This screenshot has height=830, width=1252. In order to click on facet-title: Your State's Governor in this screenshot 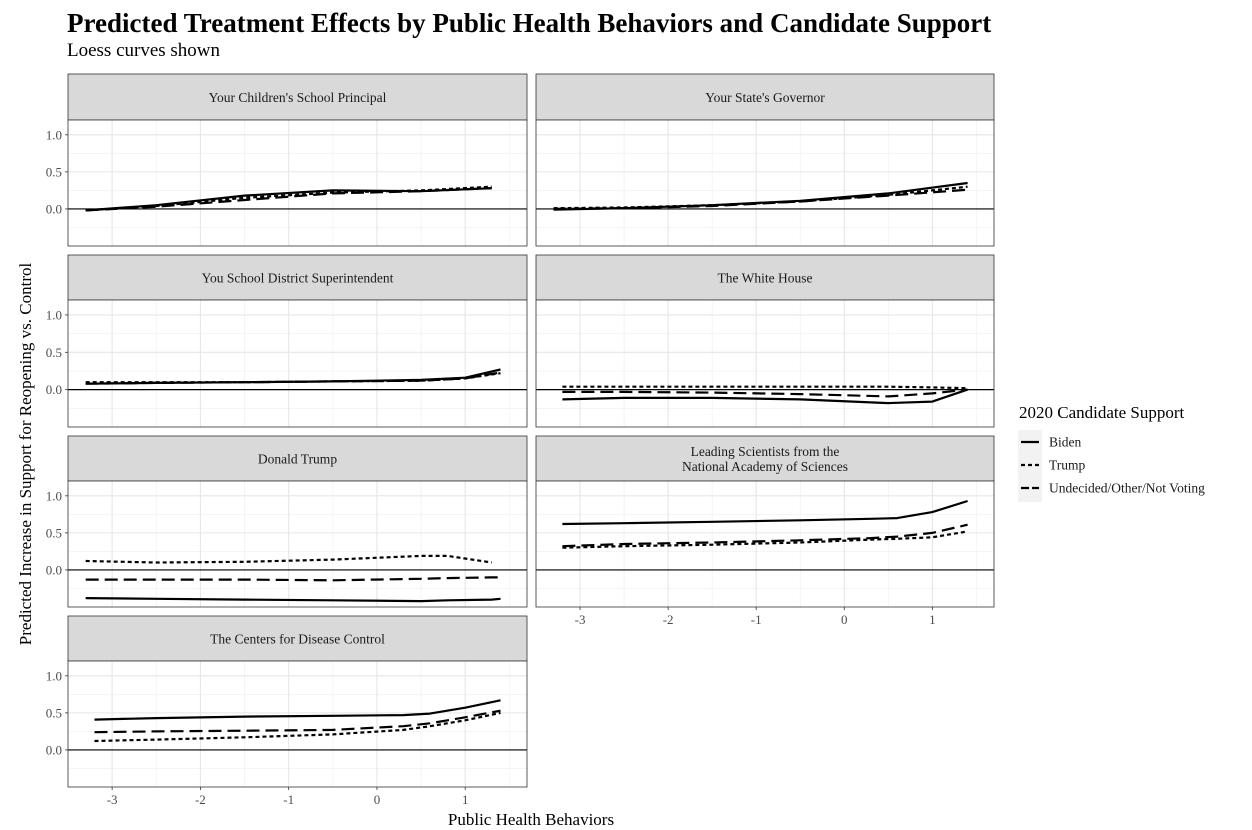, I will do `click(765, 97)`.